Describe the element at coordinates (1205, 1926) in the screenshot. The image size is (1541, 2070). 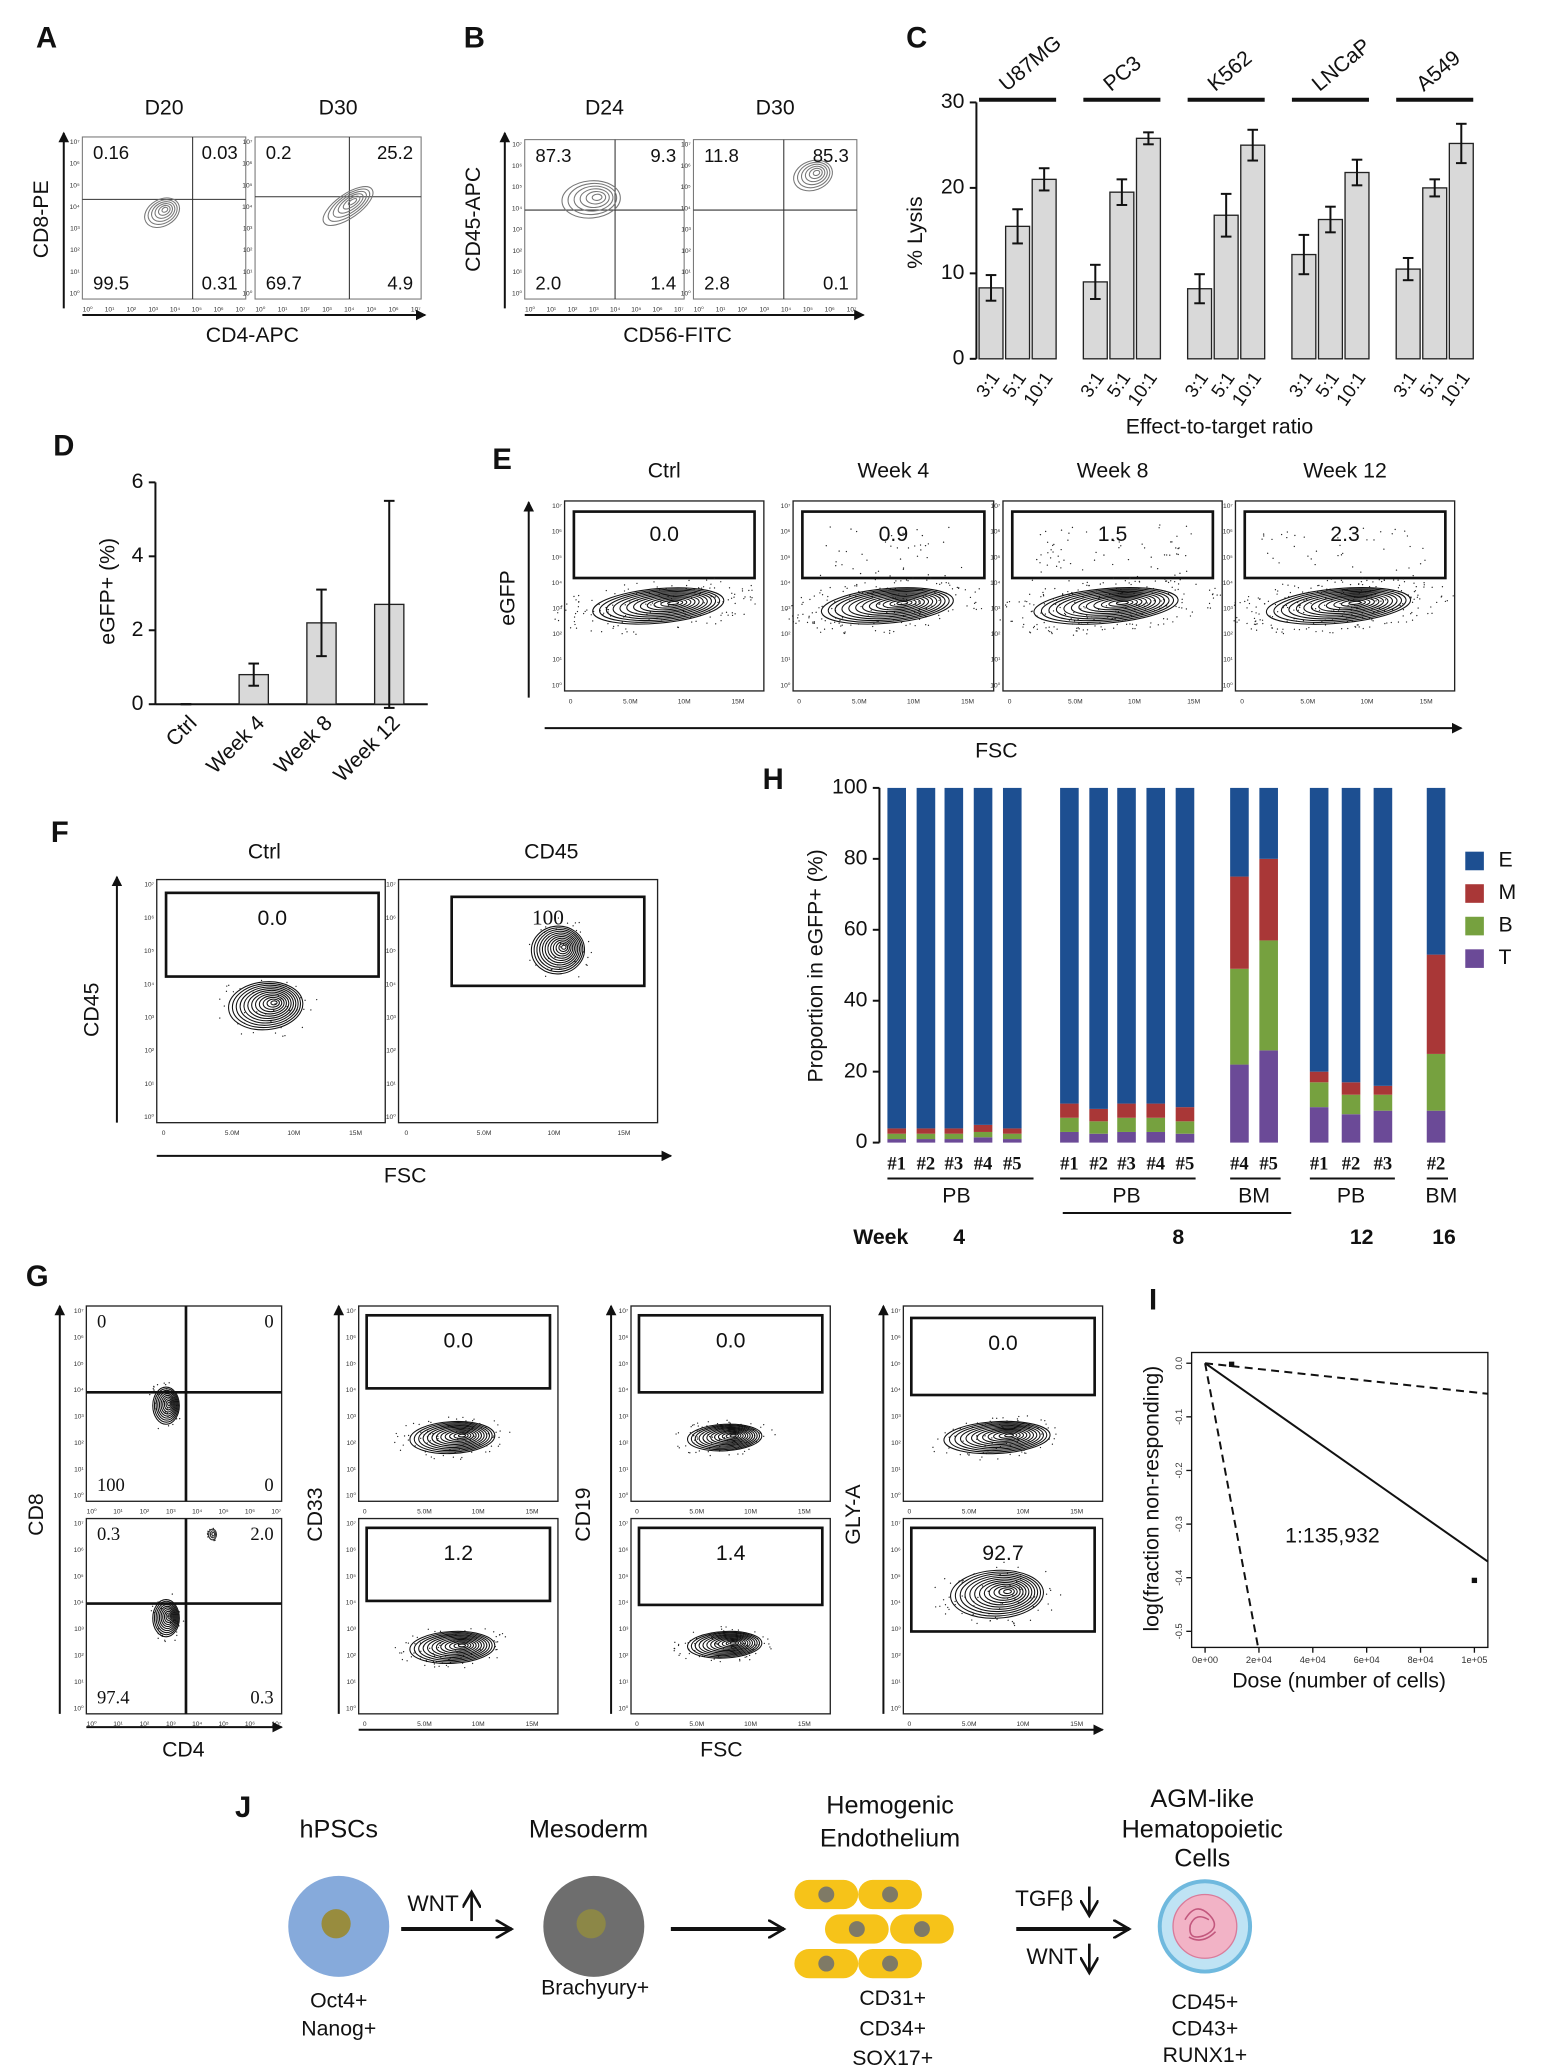
I see `cell-inner` at that location.